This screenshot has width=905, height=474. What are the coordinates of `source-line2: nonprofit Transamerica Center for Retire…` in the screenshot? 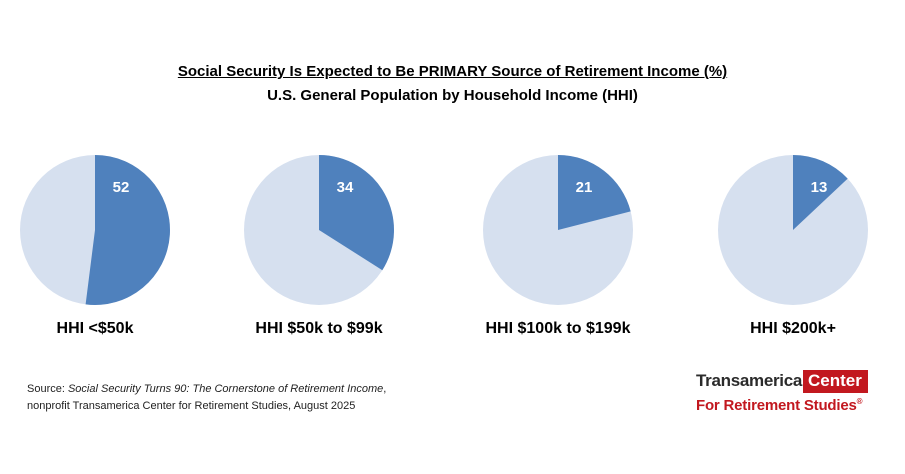 It's located at (191, 406).